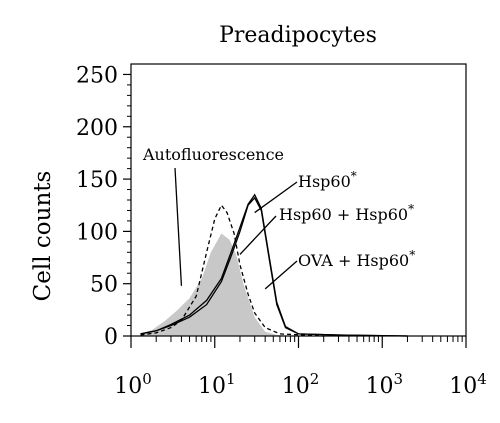 This screenshot has width=500, height=423. I want to click on y-tick-label: 250, so click(97, 75).